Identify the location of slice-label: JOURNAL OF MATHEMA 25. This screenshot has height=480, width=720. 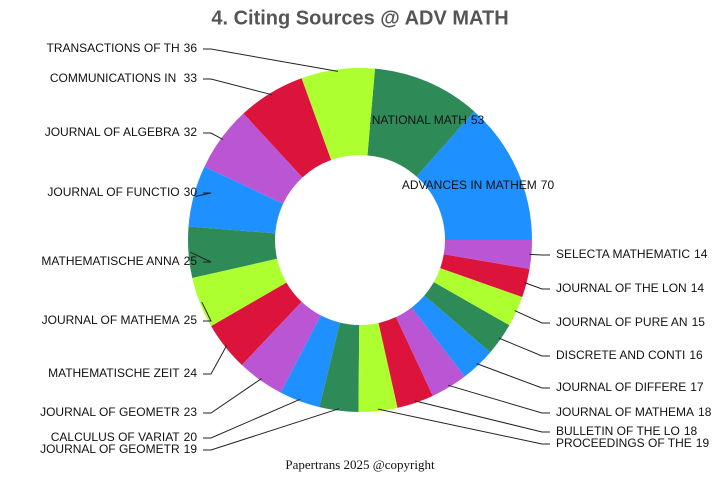
(120, 320).